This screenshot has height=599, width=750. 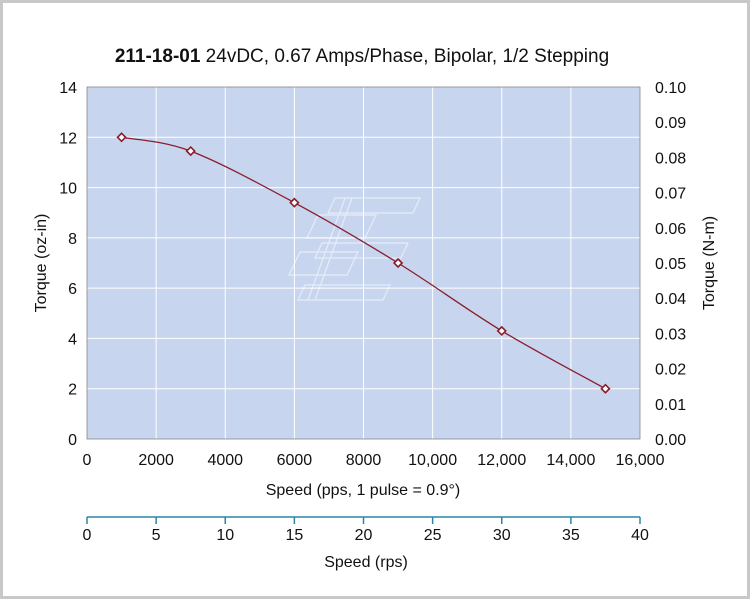 I want to click on y2-tick-label: 0.01, so click(x=670, y=405).